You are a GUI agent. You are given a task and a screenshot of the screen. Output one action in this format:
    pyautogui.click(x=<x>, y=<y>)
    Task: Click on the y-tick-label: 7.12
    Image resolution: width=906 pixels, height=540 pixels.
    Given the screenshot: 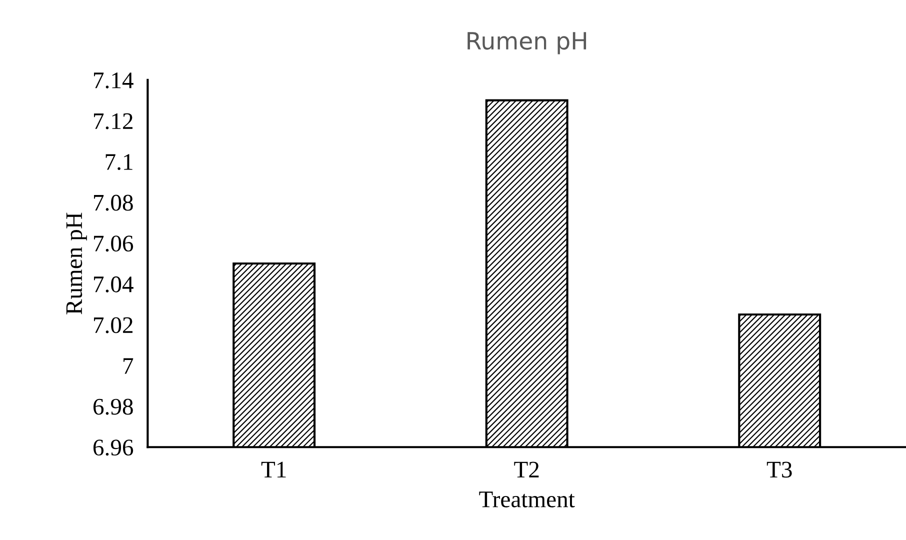 What is the action you would take?
    pyautogui.click(x=113, y=121)
    